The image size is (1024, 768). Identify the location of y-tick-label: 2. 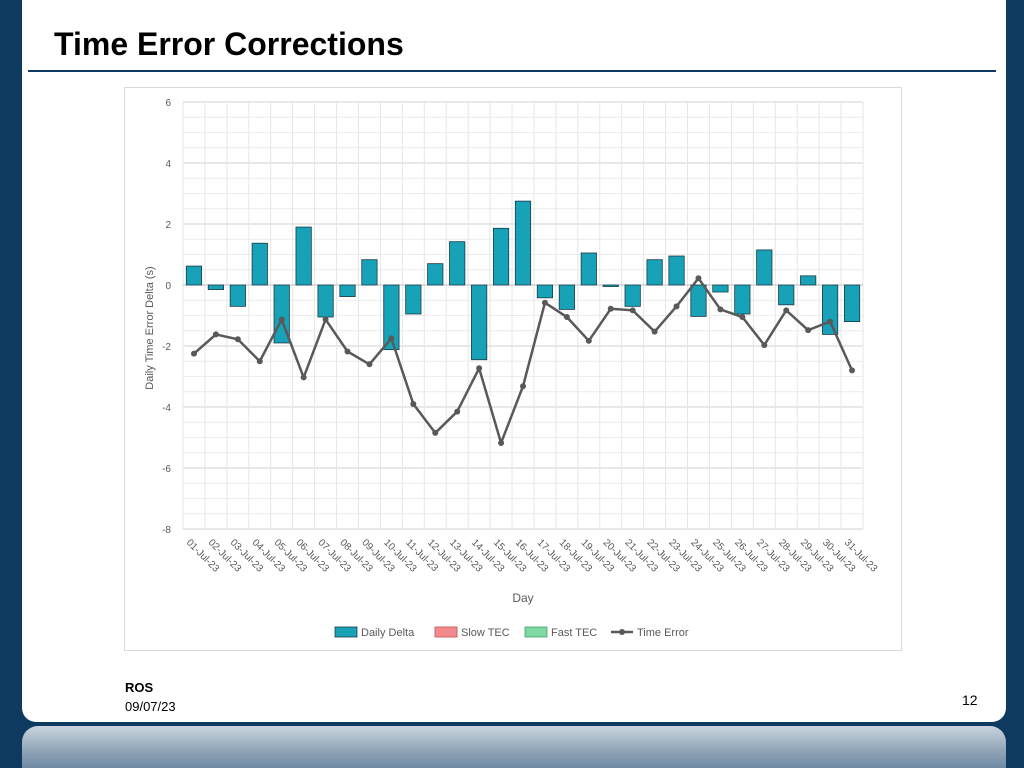
(168, 225).